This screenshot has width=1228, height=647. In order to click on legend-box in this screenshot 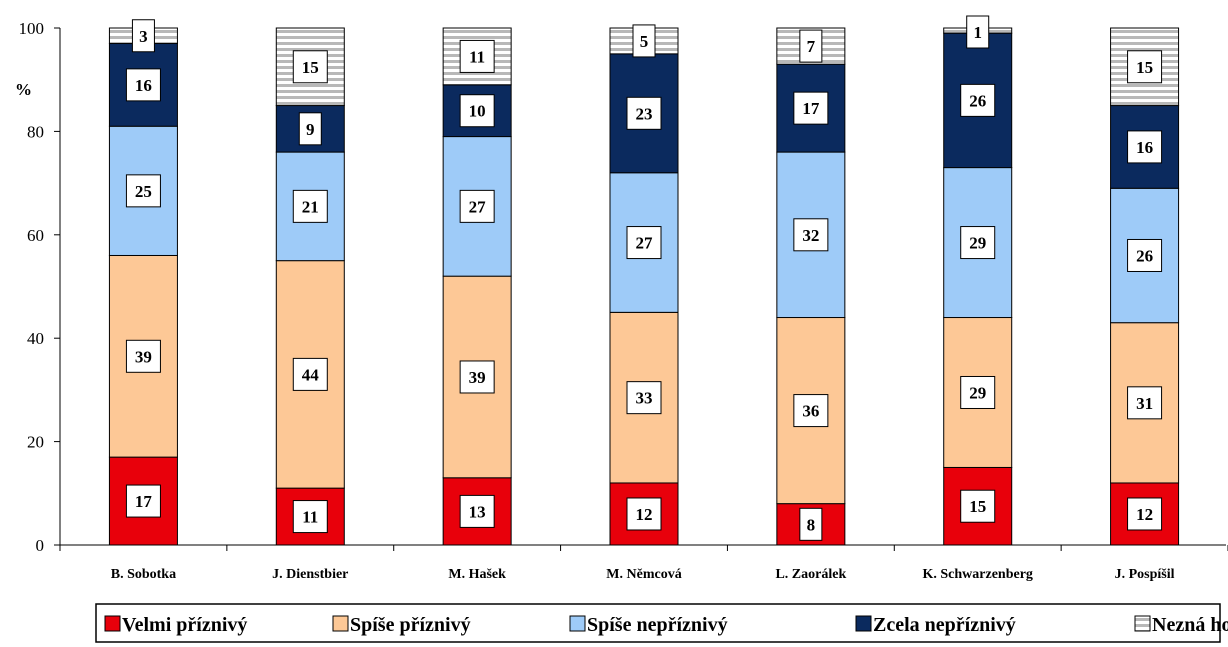, I will do `click(658, 623)`.